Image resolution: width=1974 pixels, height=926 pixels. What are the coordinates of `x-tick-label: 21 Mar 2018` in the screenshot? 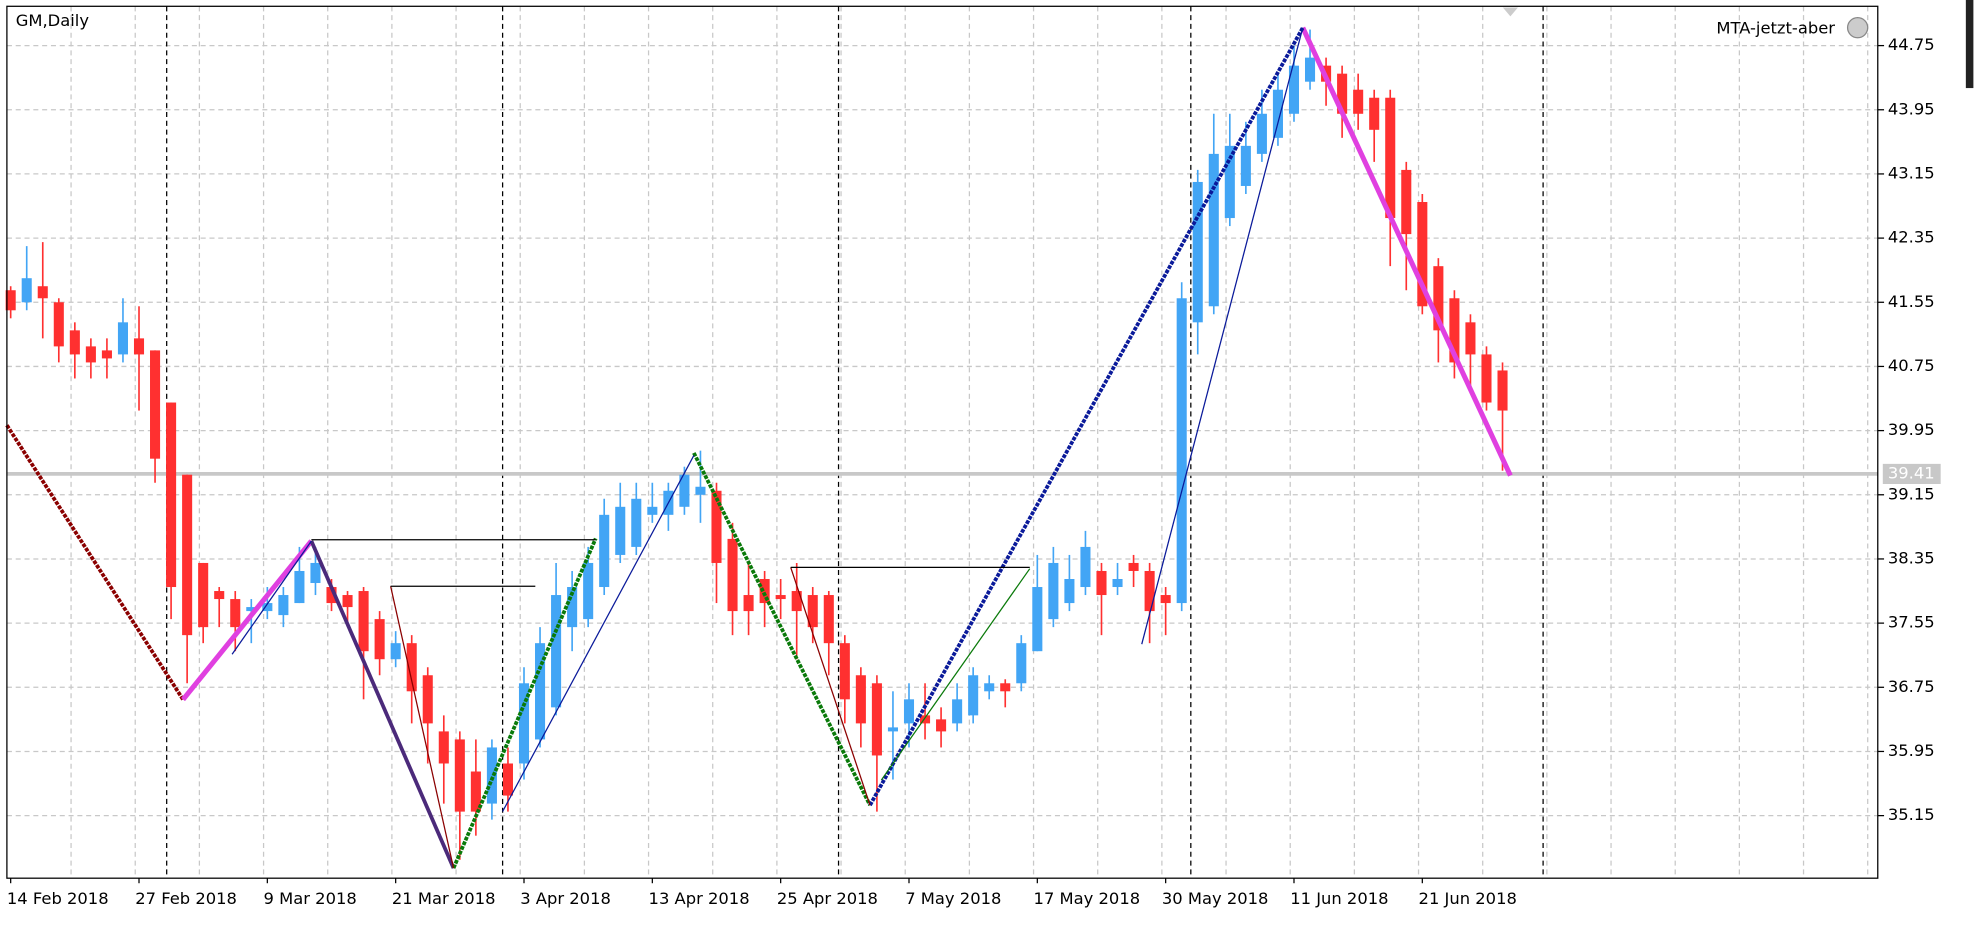 It's located at (444, 898).